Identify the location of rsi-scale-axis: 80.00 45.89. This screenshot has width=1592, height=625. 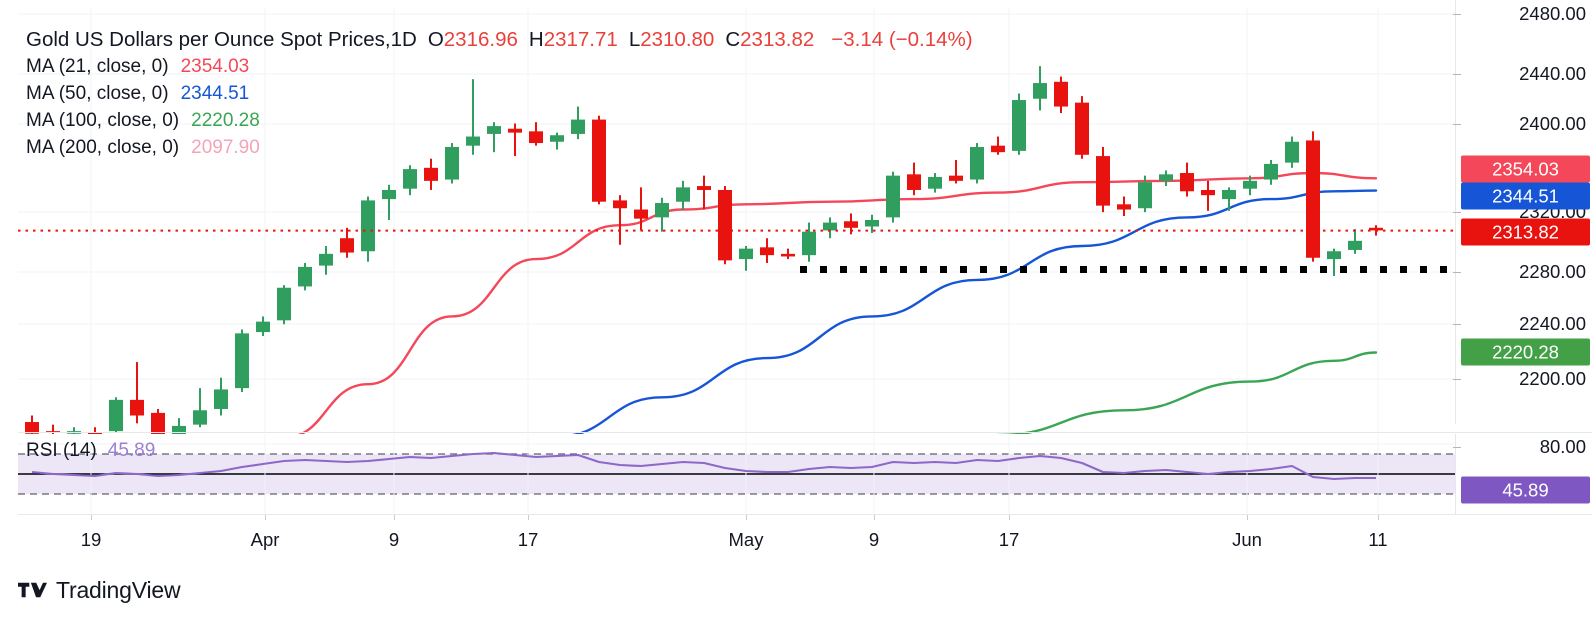
(1522, 474).